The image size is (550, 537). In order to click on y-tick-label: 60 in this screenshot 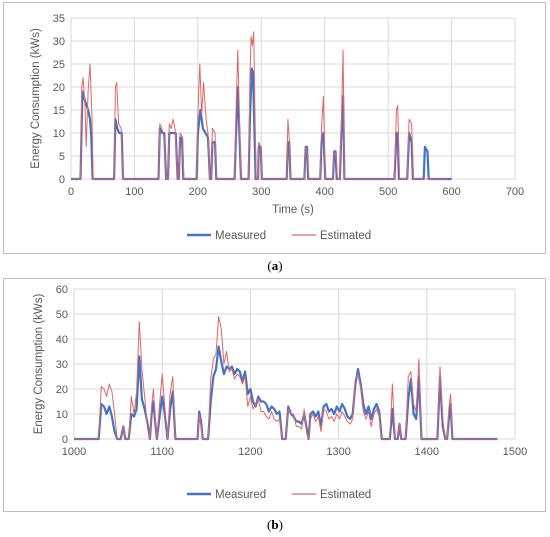, I will do `click(62, 290)`.